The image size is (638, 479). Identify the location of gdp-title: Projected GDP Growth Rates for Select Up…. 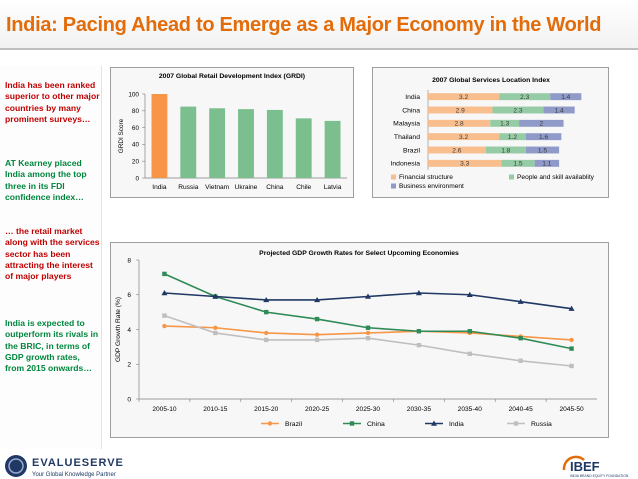
(359, 253).